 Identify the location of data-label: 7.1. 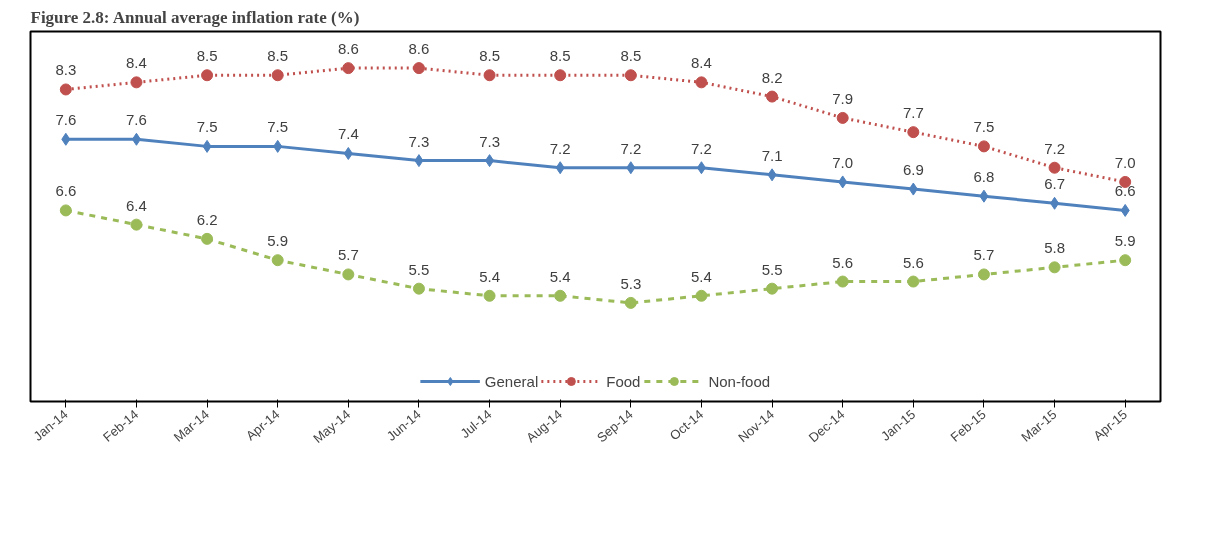
(772, 155).